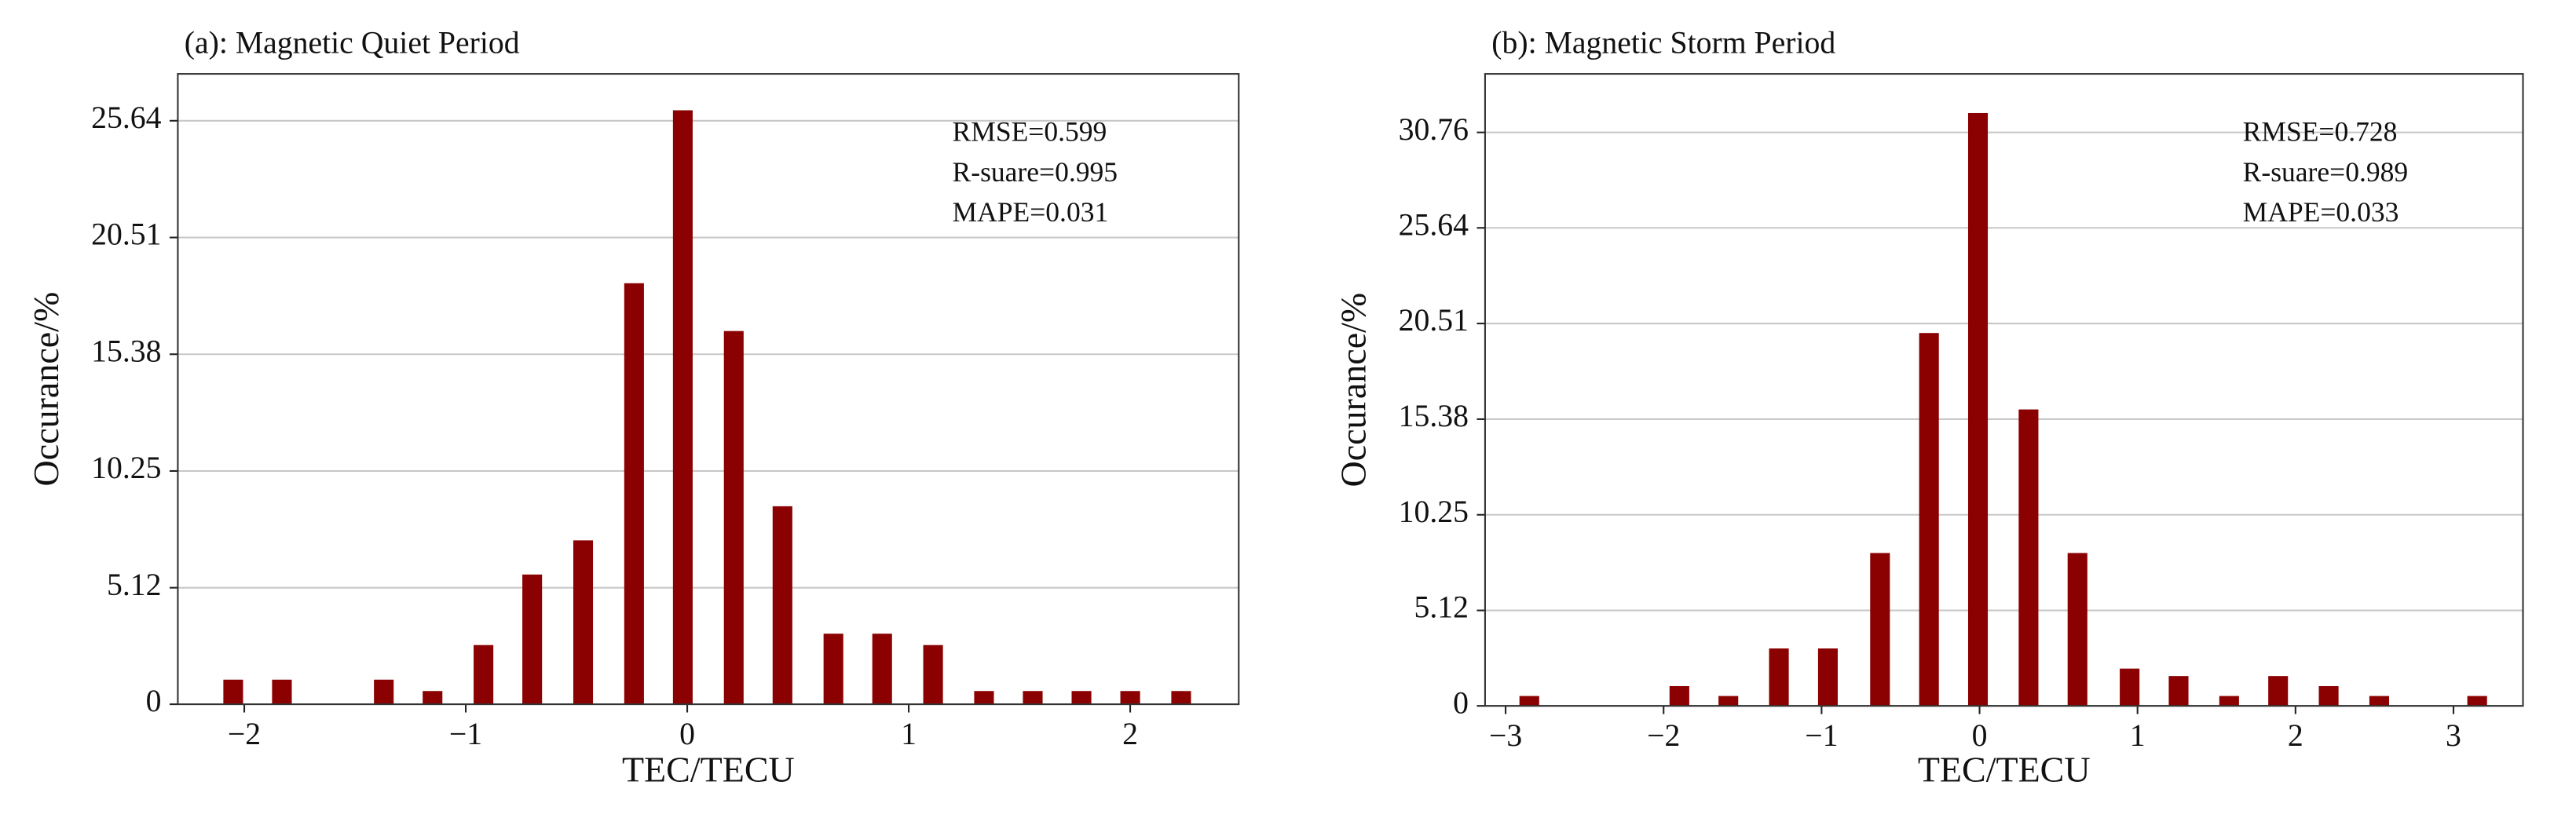 Image resolution: width=2576 pixels, height=829 pixels. I want to click on annotation: RMSE=0.728, so click(2321, 132).